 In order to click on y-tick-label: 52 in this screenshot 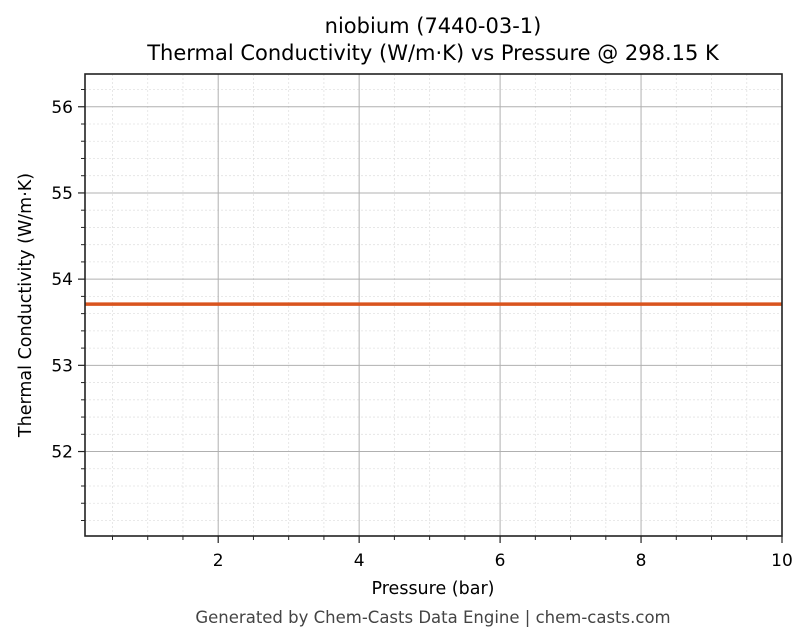, I will do `click(62, 453)`.